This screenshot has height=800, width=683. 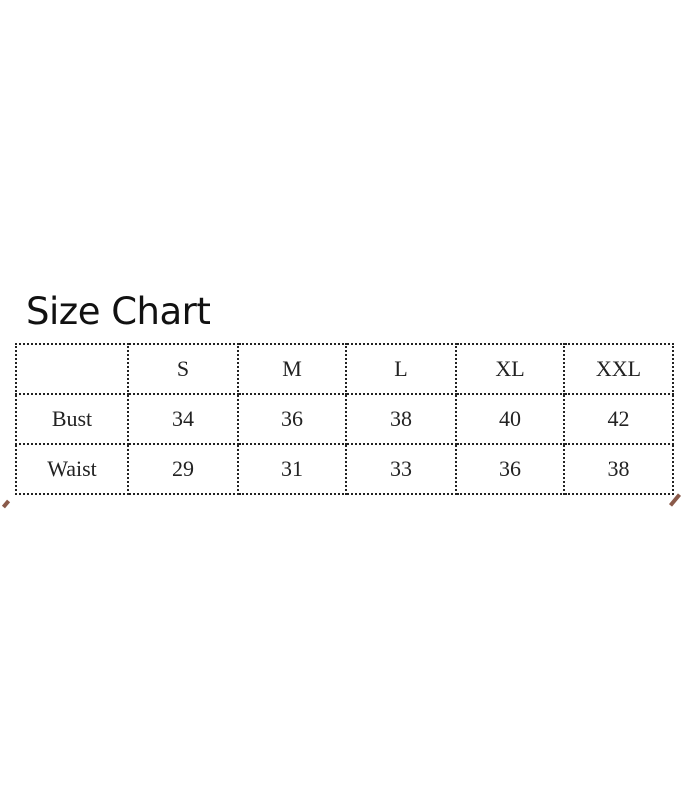 What do you see at coordinates (401, 369) in the screenshot?
I see `header-cell-l: L` at bounding box center [401, 369].